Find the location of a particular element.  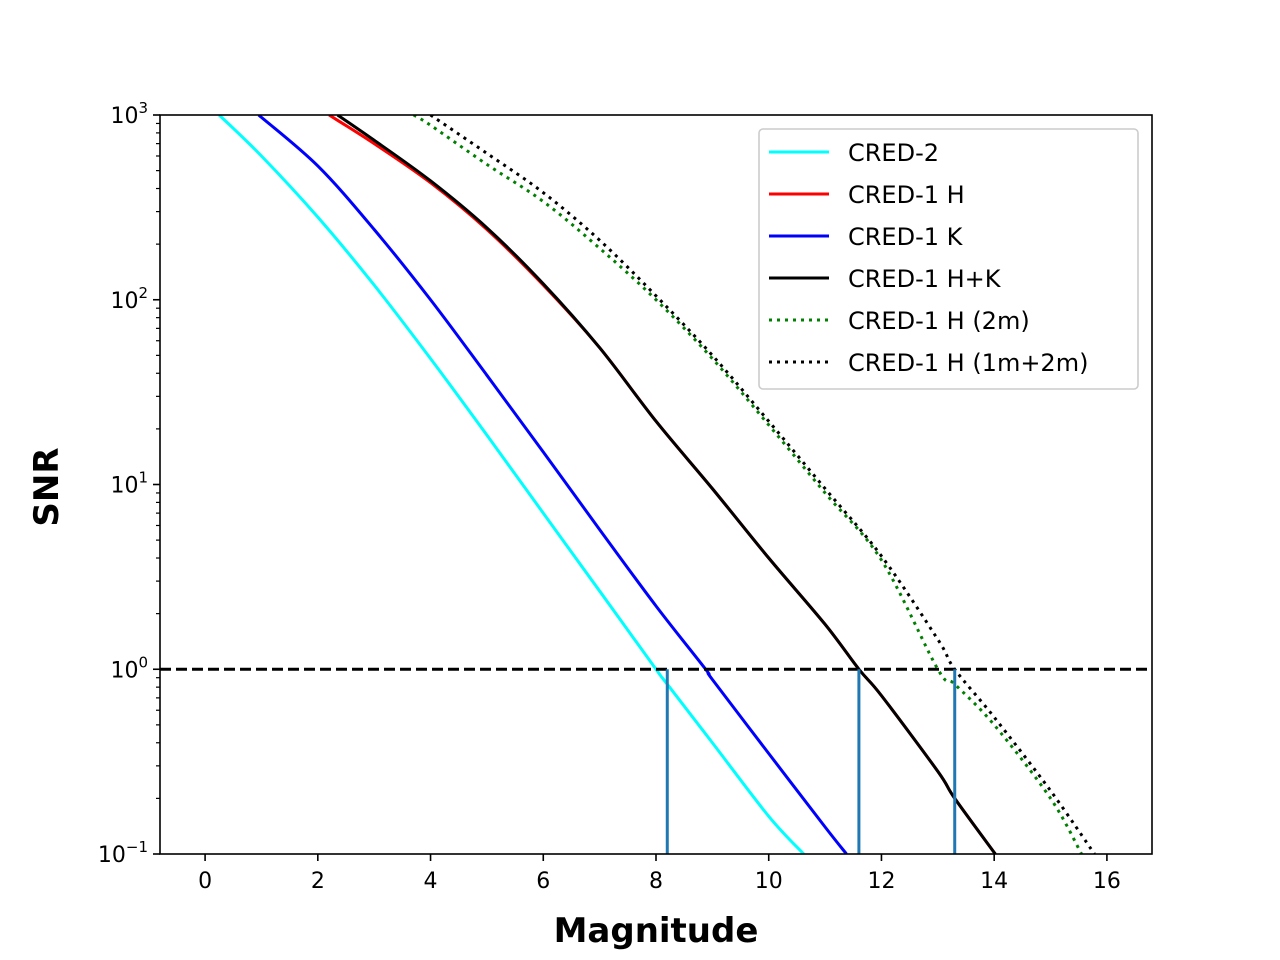

y-axis-title: SNR is located at coordinates (47, 486).